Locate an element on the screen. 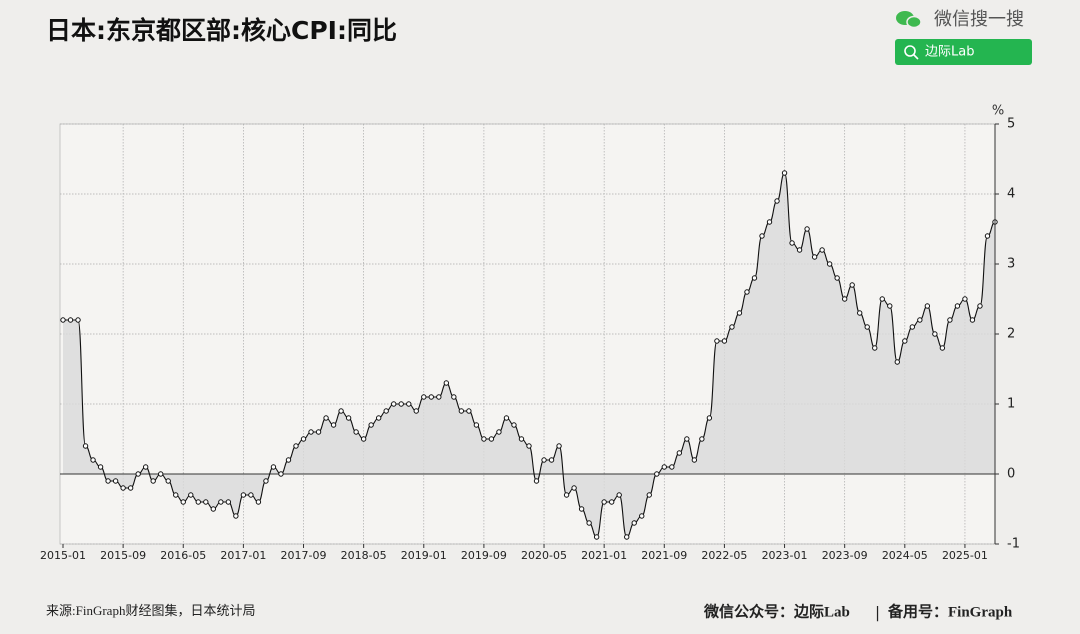 This screenshot has width=1080, height=634. search-label: 微信搜一搜 is located at coordinates (979, 19).